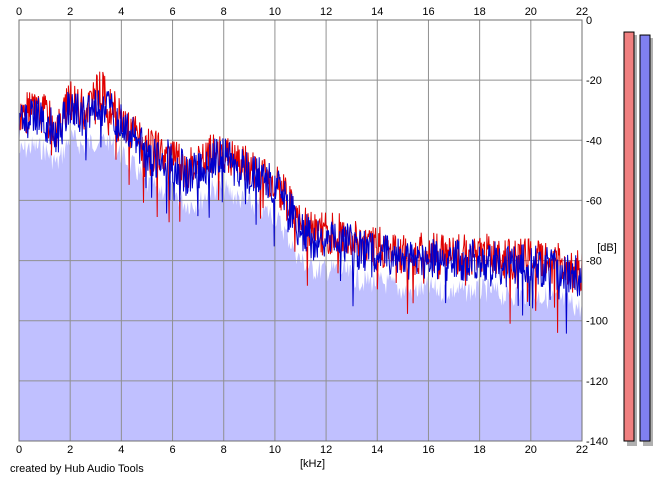  What do you see at coordinates (531, 12) in the screenshot?
I see `x-tick-label-top-10: 20` at bounding box center [531, 12].